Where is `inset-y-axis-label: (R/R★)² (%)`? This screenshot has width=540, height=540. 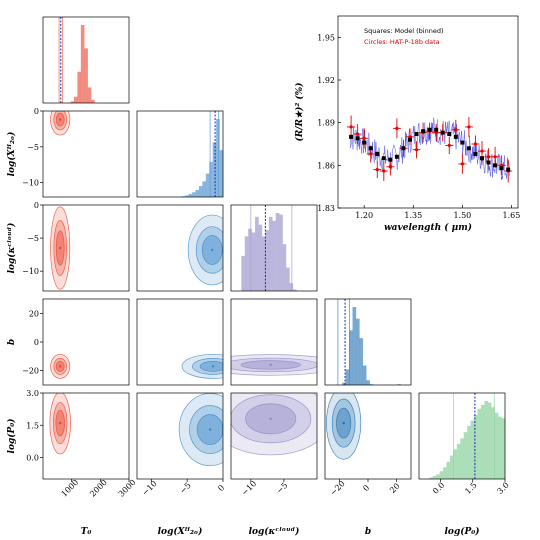
inset-y-axis-label: (R/R★)² (%) is located at coordinates (299, 112).